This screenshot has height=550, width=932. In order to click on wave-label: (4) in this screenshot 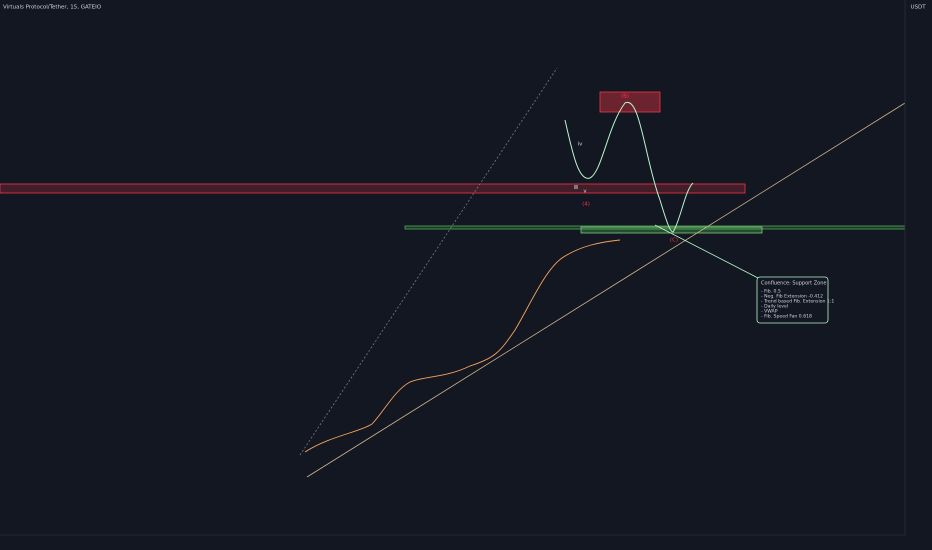, I will do `click(586, 205)`.